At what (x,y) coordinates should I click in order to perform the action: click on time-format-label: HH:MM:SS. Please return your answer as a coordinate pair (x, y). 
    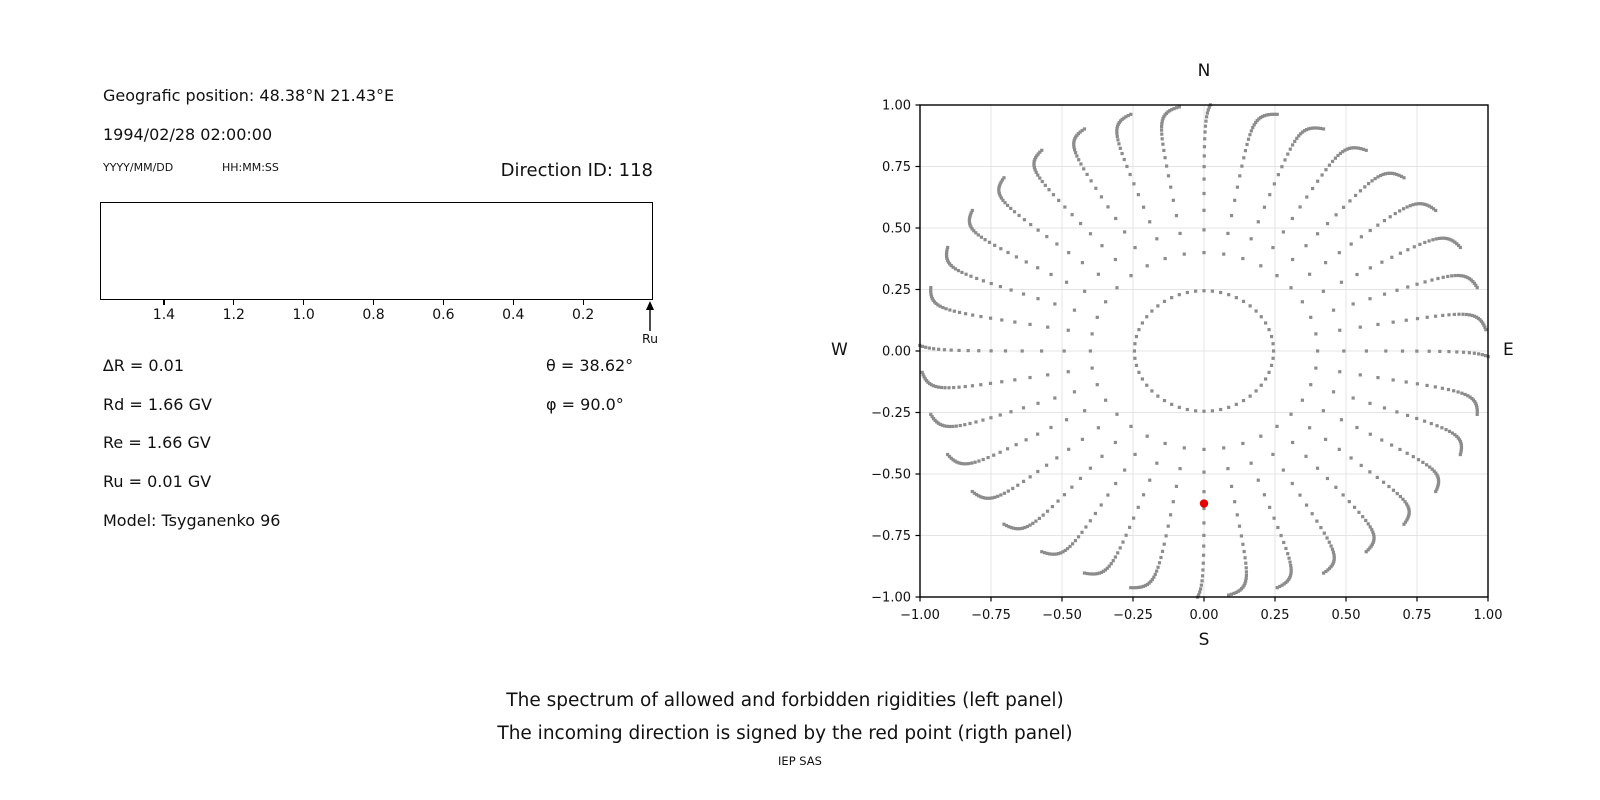
    Looking at the image, I should click on (250, 167).